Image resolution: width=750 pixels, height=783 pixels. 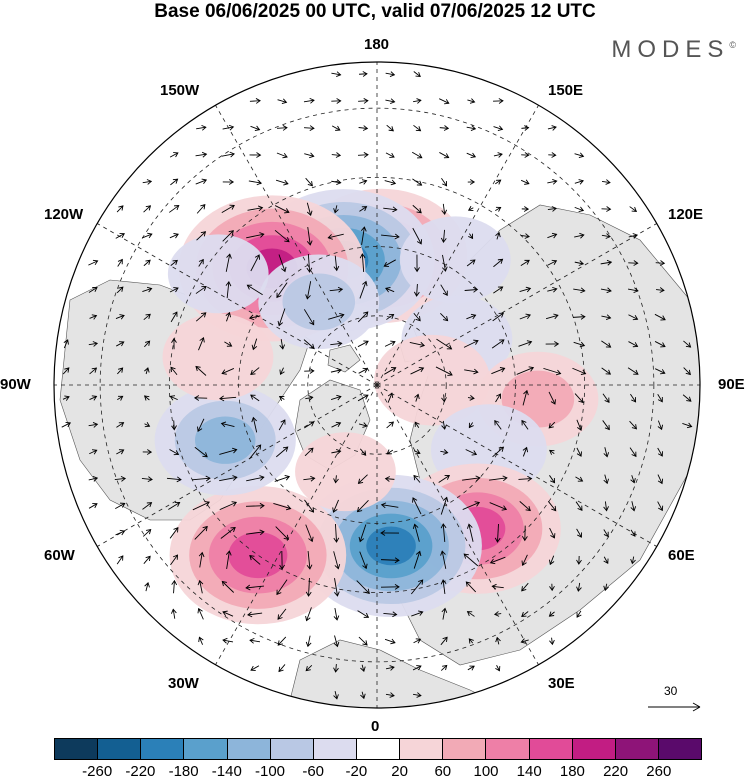 What do you see at coordinates (399, 771) in the screenshot?
I see `colorbar-tick-label: 20` at bounding box center [399, 771].